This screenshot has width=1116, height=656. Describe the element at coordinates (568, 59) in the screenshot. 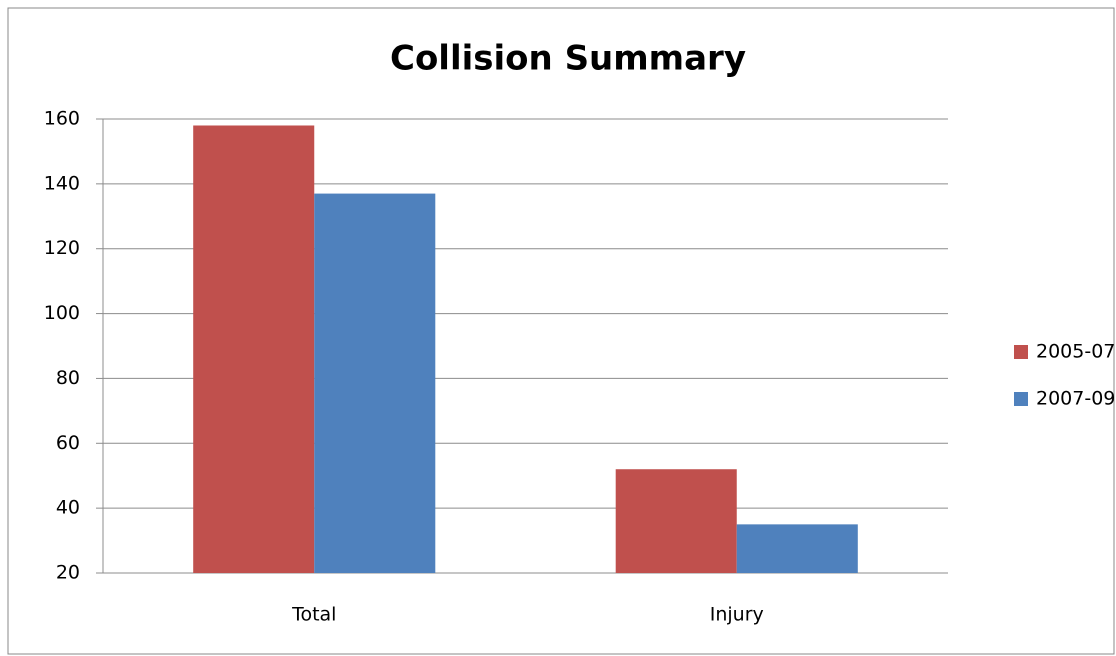

I see `chart-title: Collision Summary` at that location.